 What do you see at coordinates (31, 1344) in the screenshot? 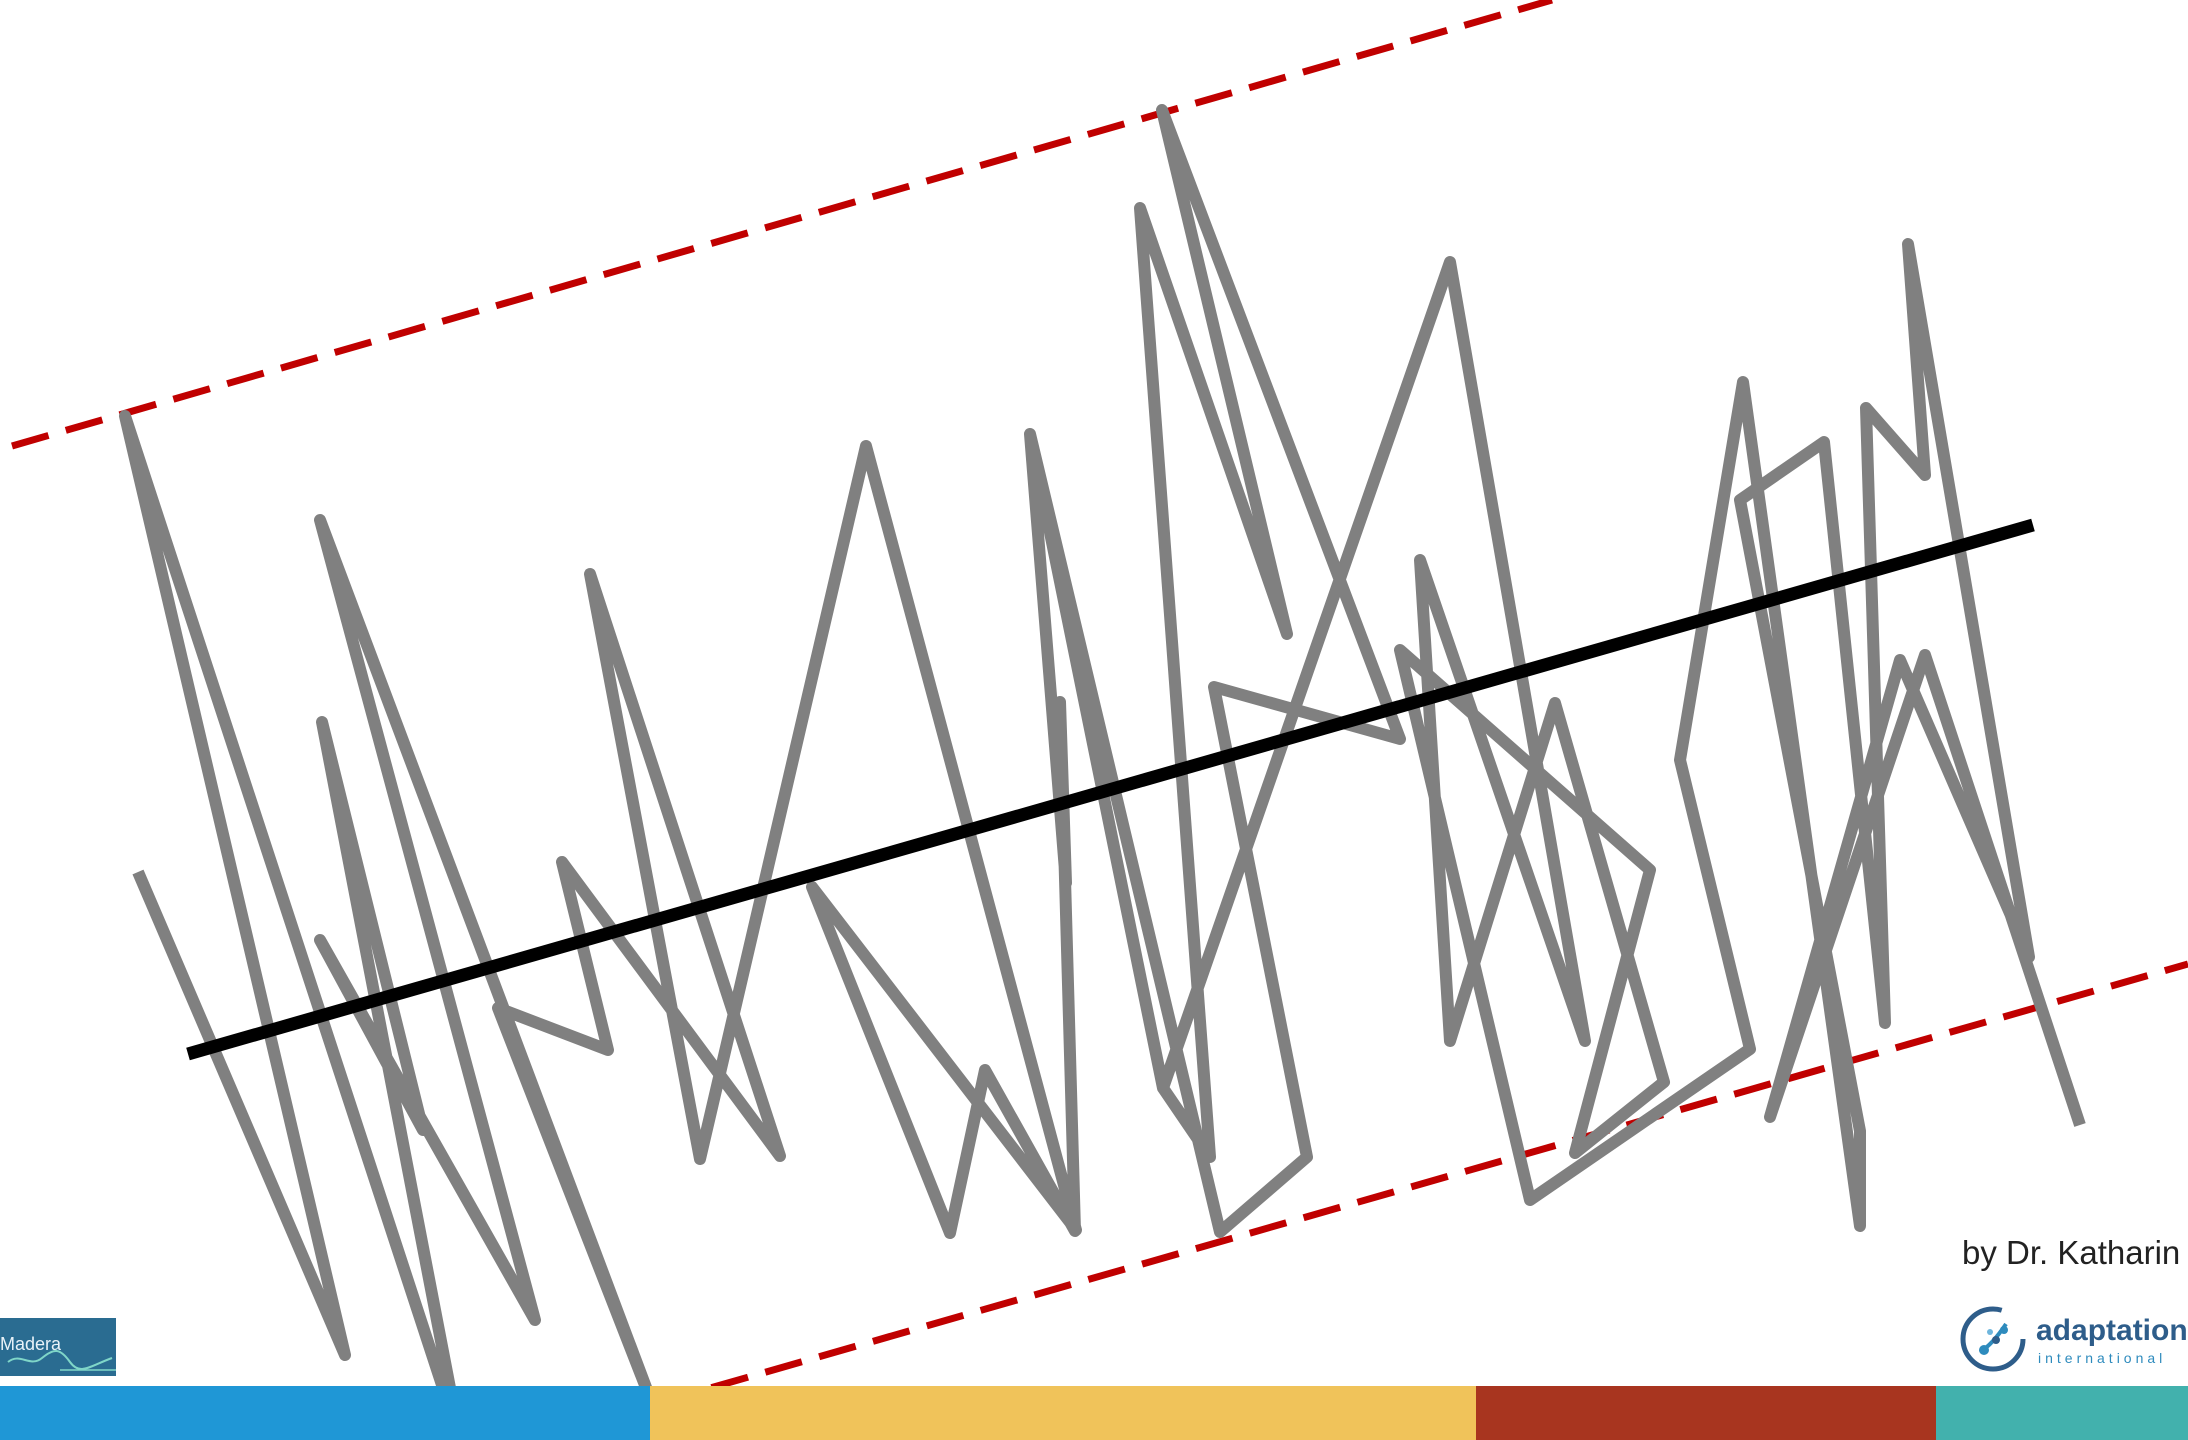
I see `madera-logo-text: Madera` at bounding box center [31, 1344].